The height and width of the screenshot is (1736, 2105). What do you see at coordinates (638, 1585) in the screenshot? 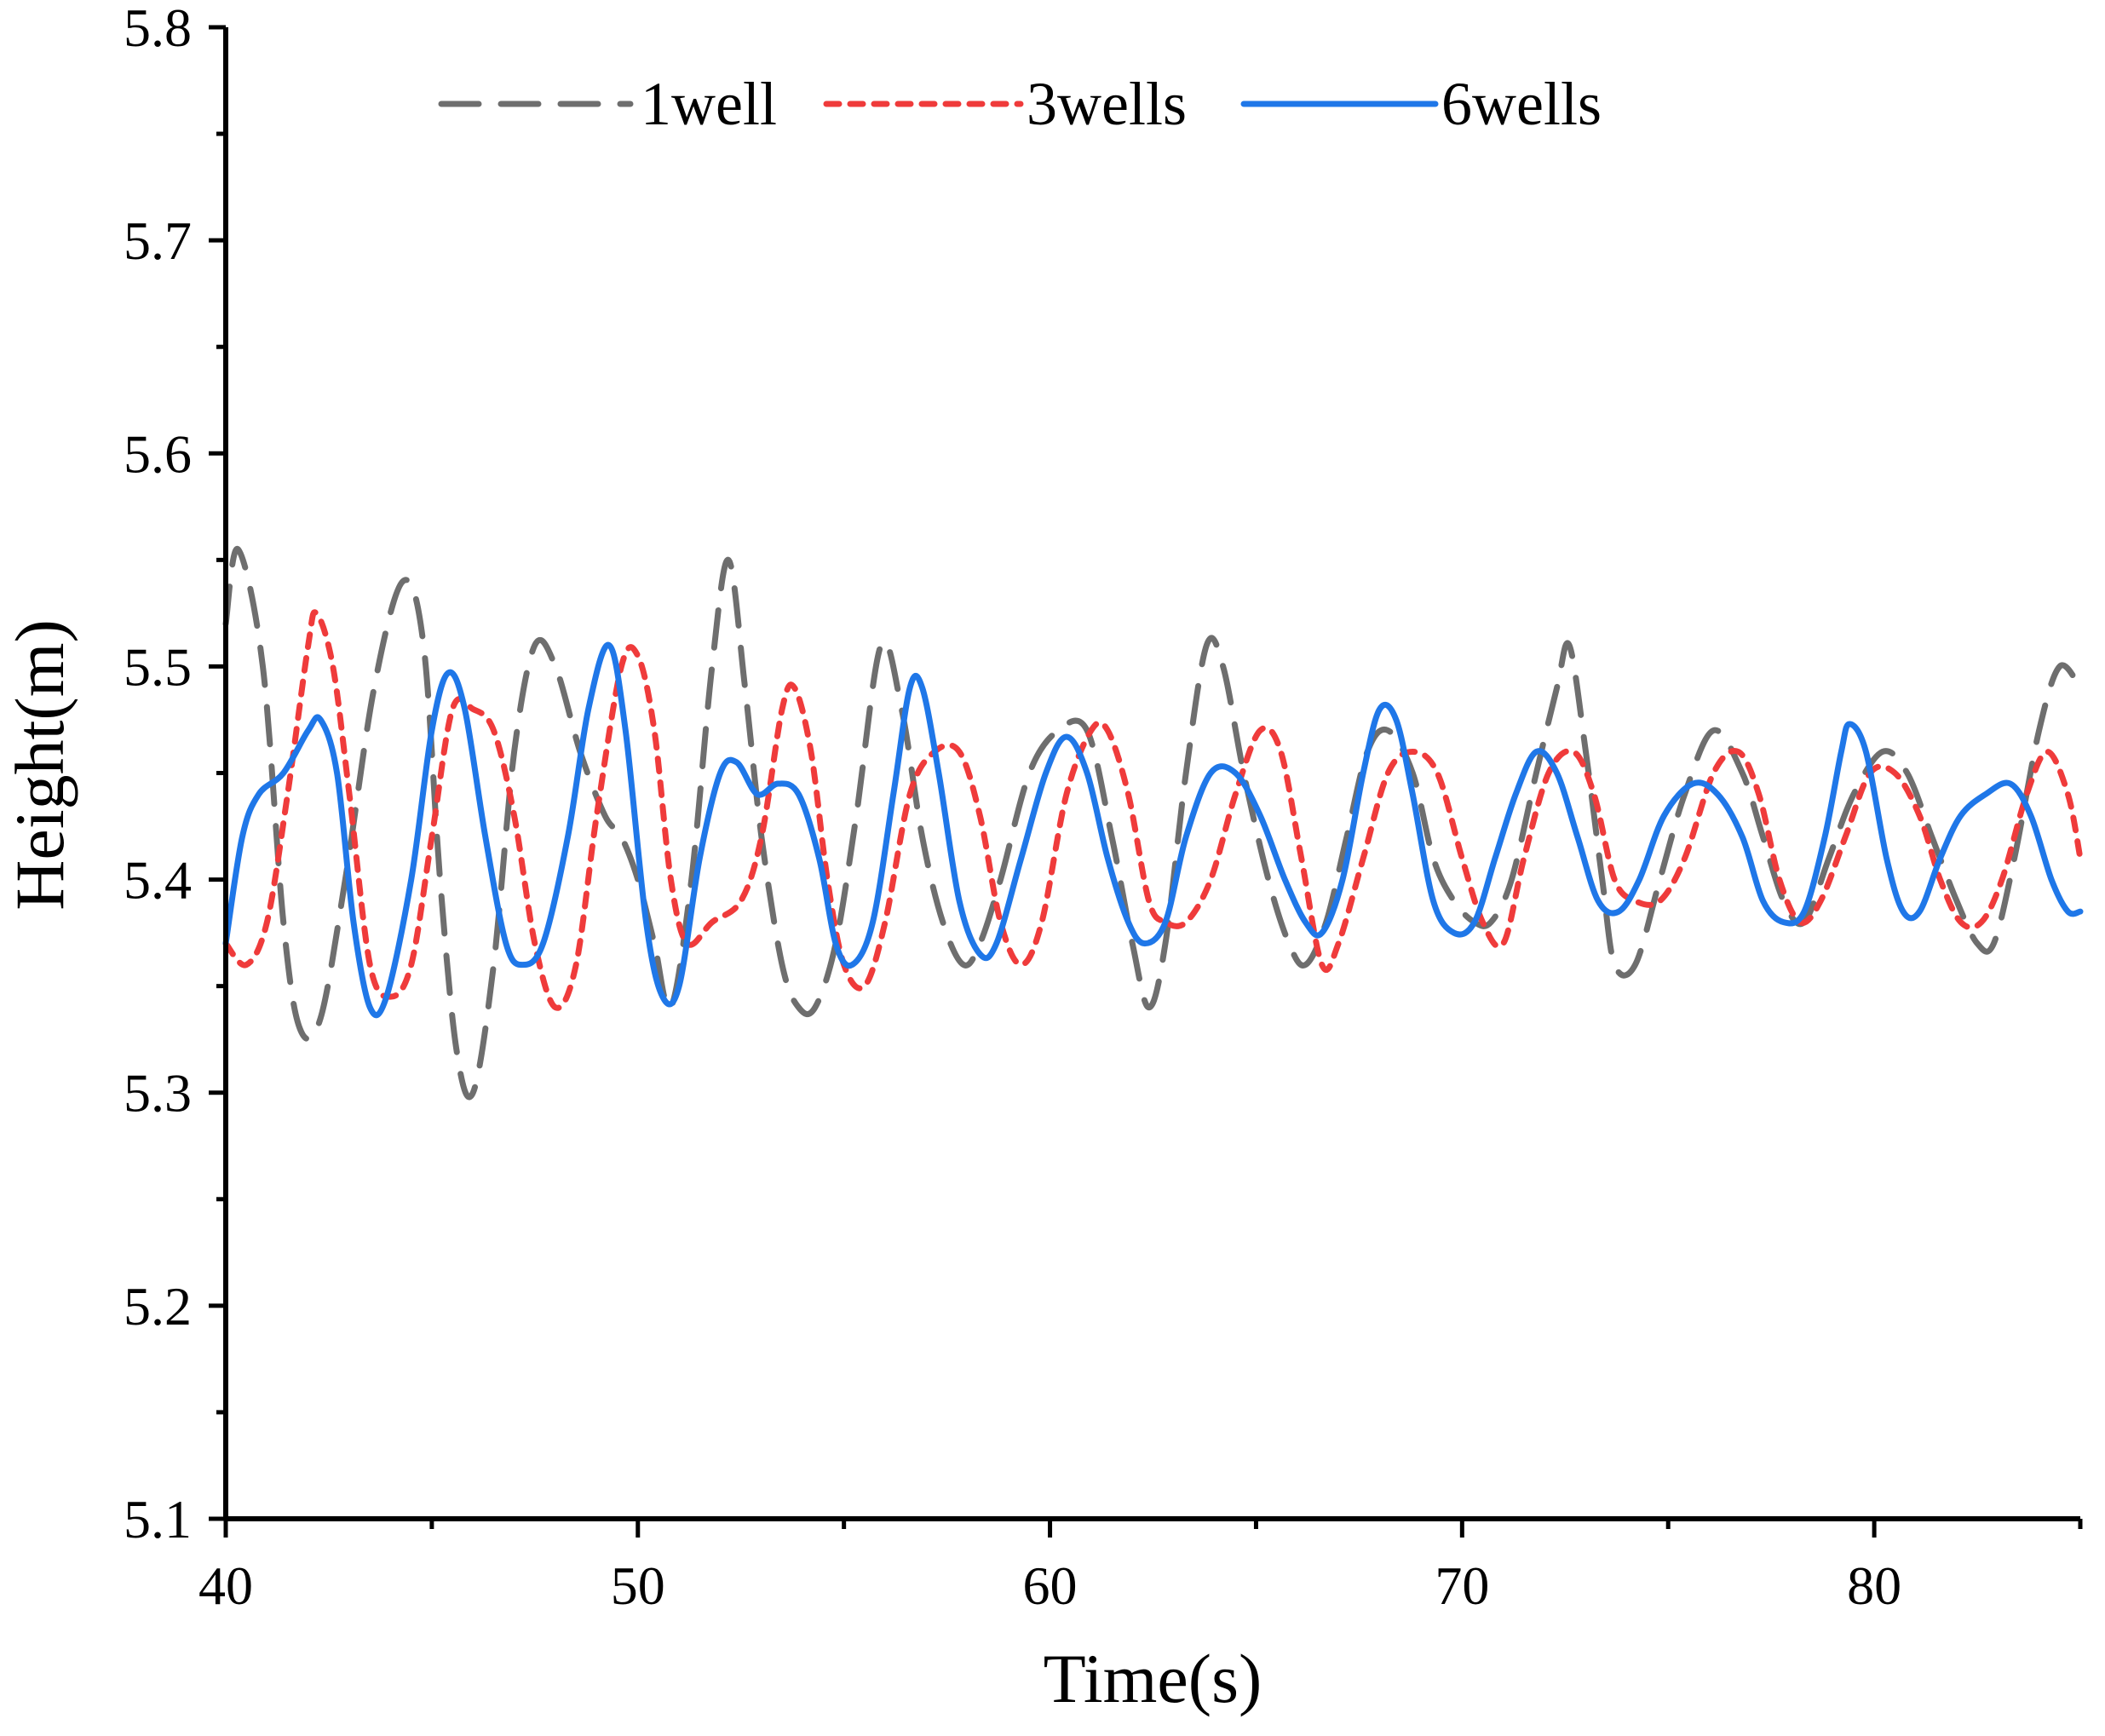
I see `x-tick-label: 50` at bounding box center [638, 1585].